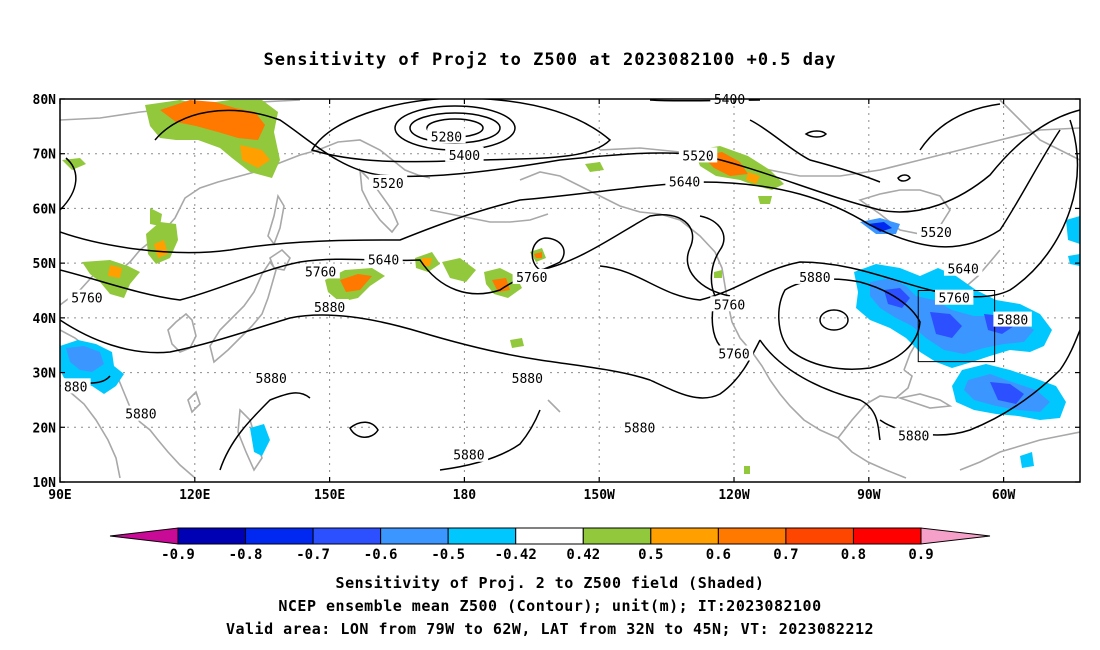 The image size is (1100, 650). Describe the element at coordinates (853, 555) in the screenshot. I see `colorbar-label: 0.8` at that location.